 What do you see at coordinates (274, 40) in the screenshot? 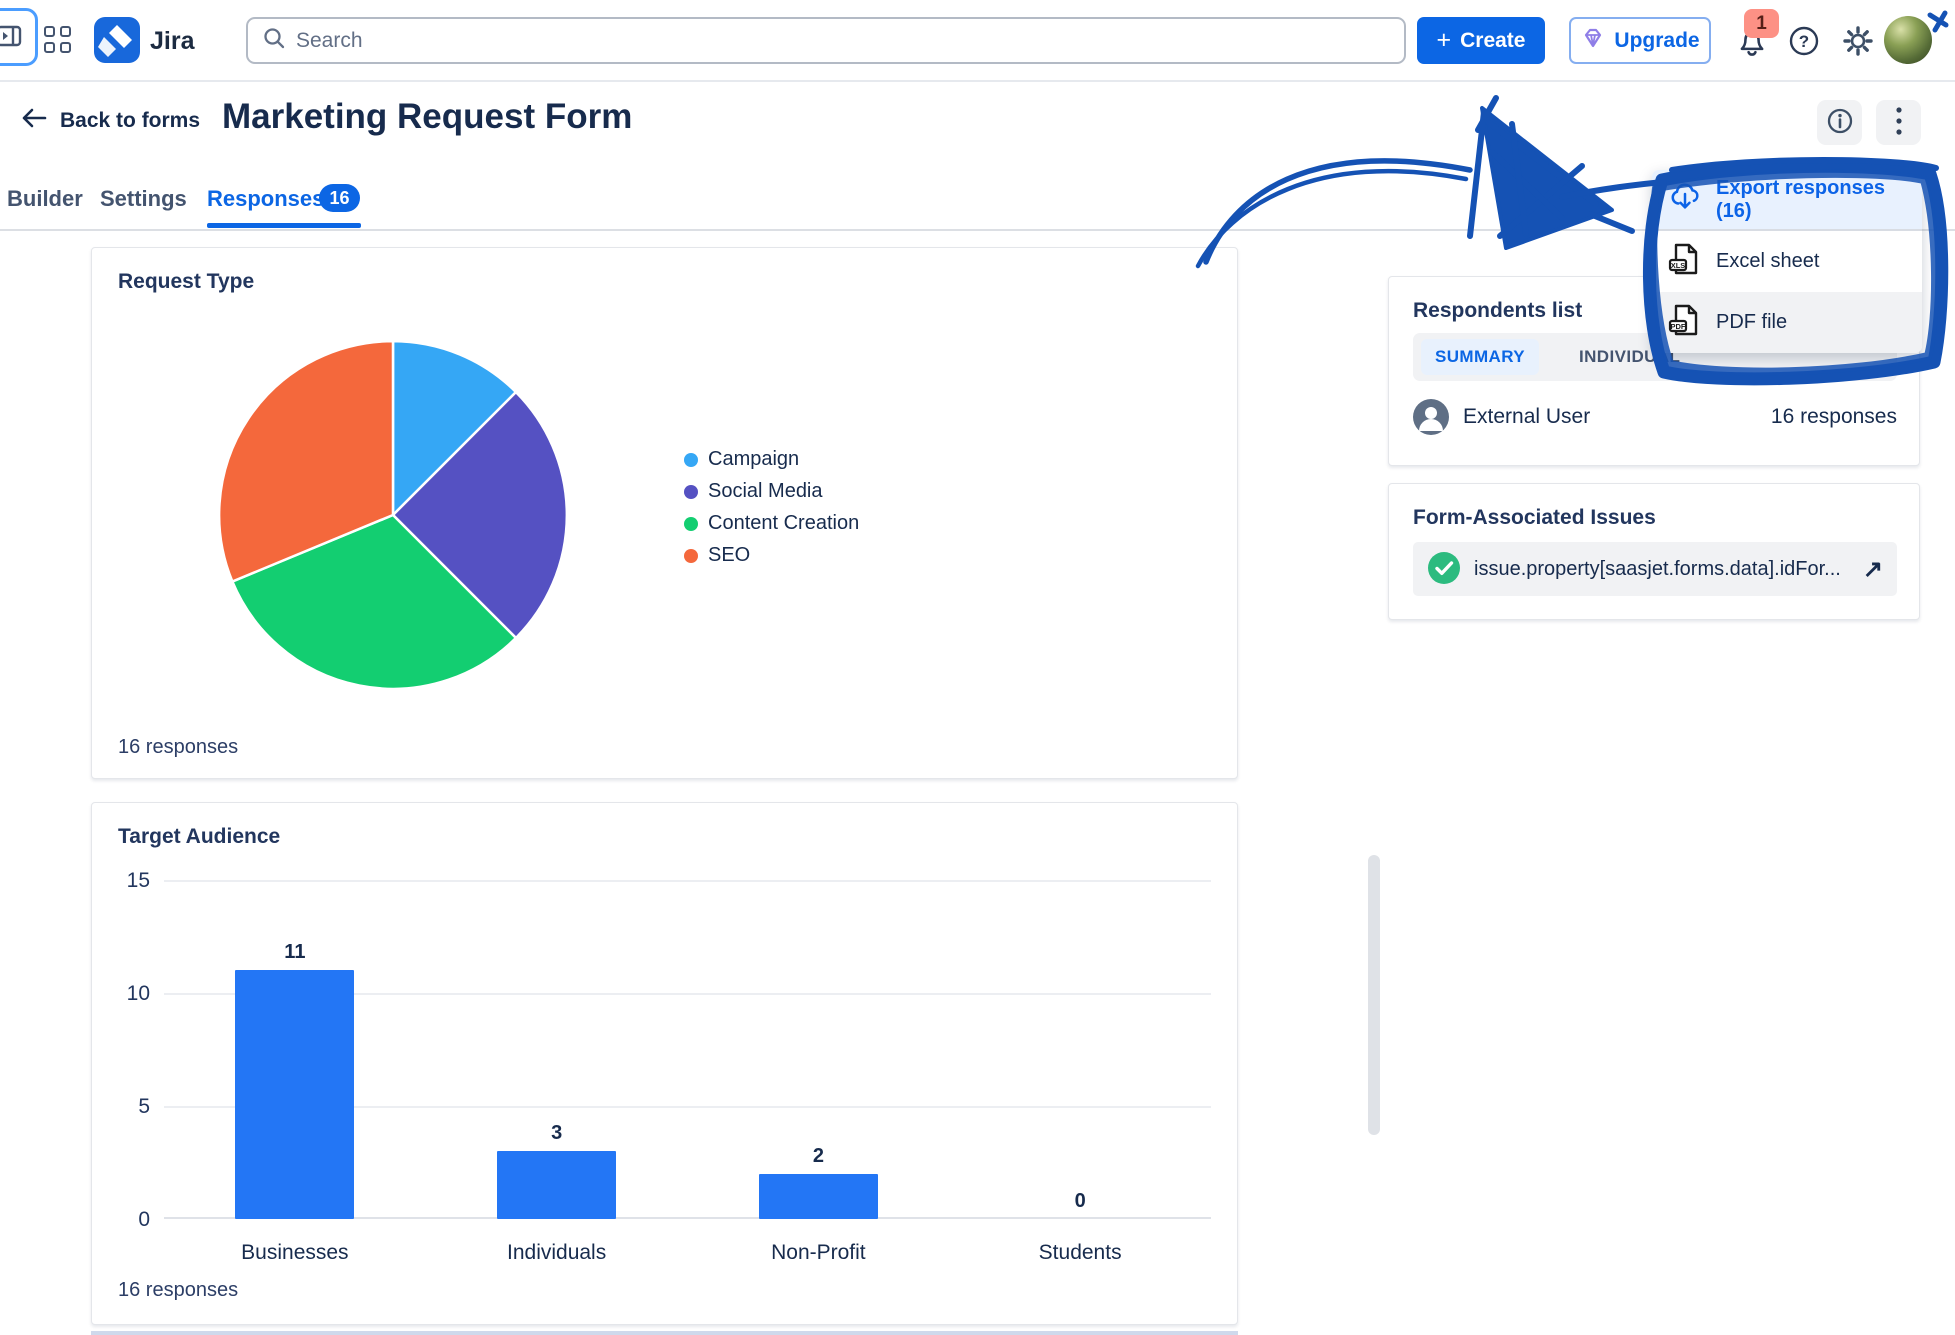
I see `search-icon` at bounding box center [274, 40].